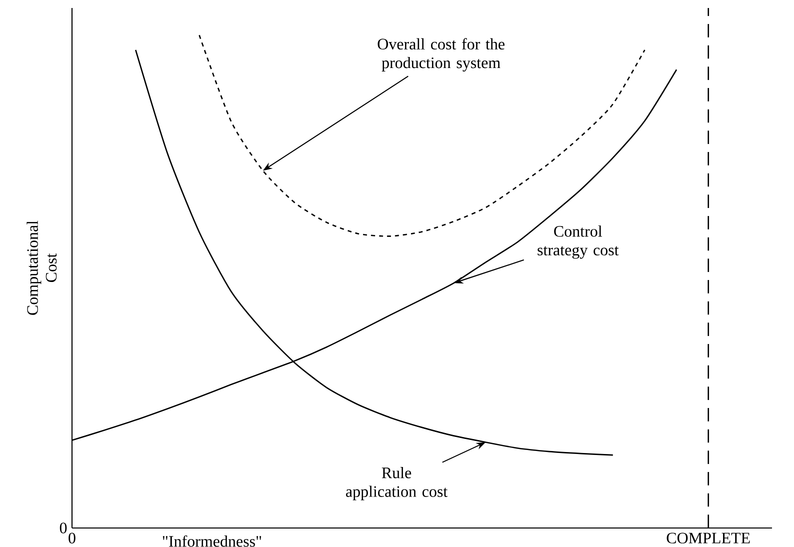 Image resolution: width=794 pixels, height=547 pixels. Describe the element at coordinates (578, 242) in the screenshot. I see `annotation: Control strategy cost` at that location.